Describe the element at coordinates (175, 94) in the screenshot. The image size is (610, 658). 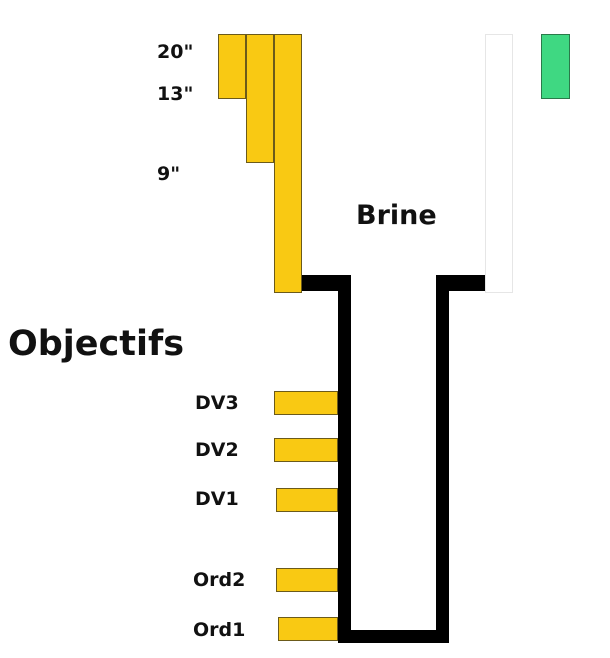
I see `depth-label-13: 13"` at that location.